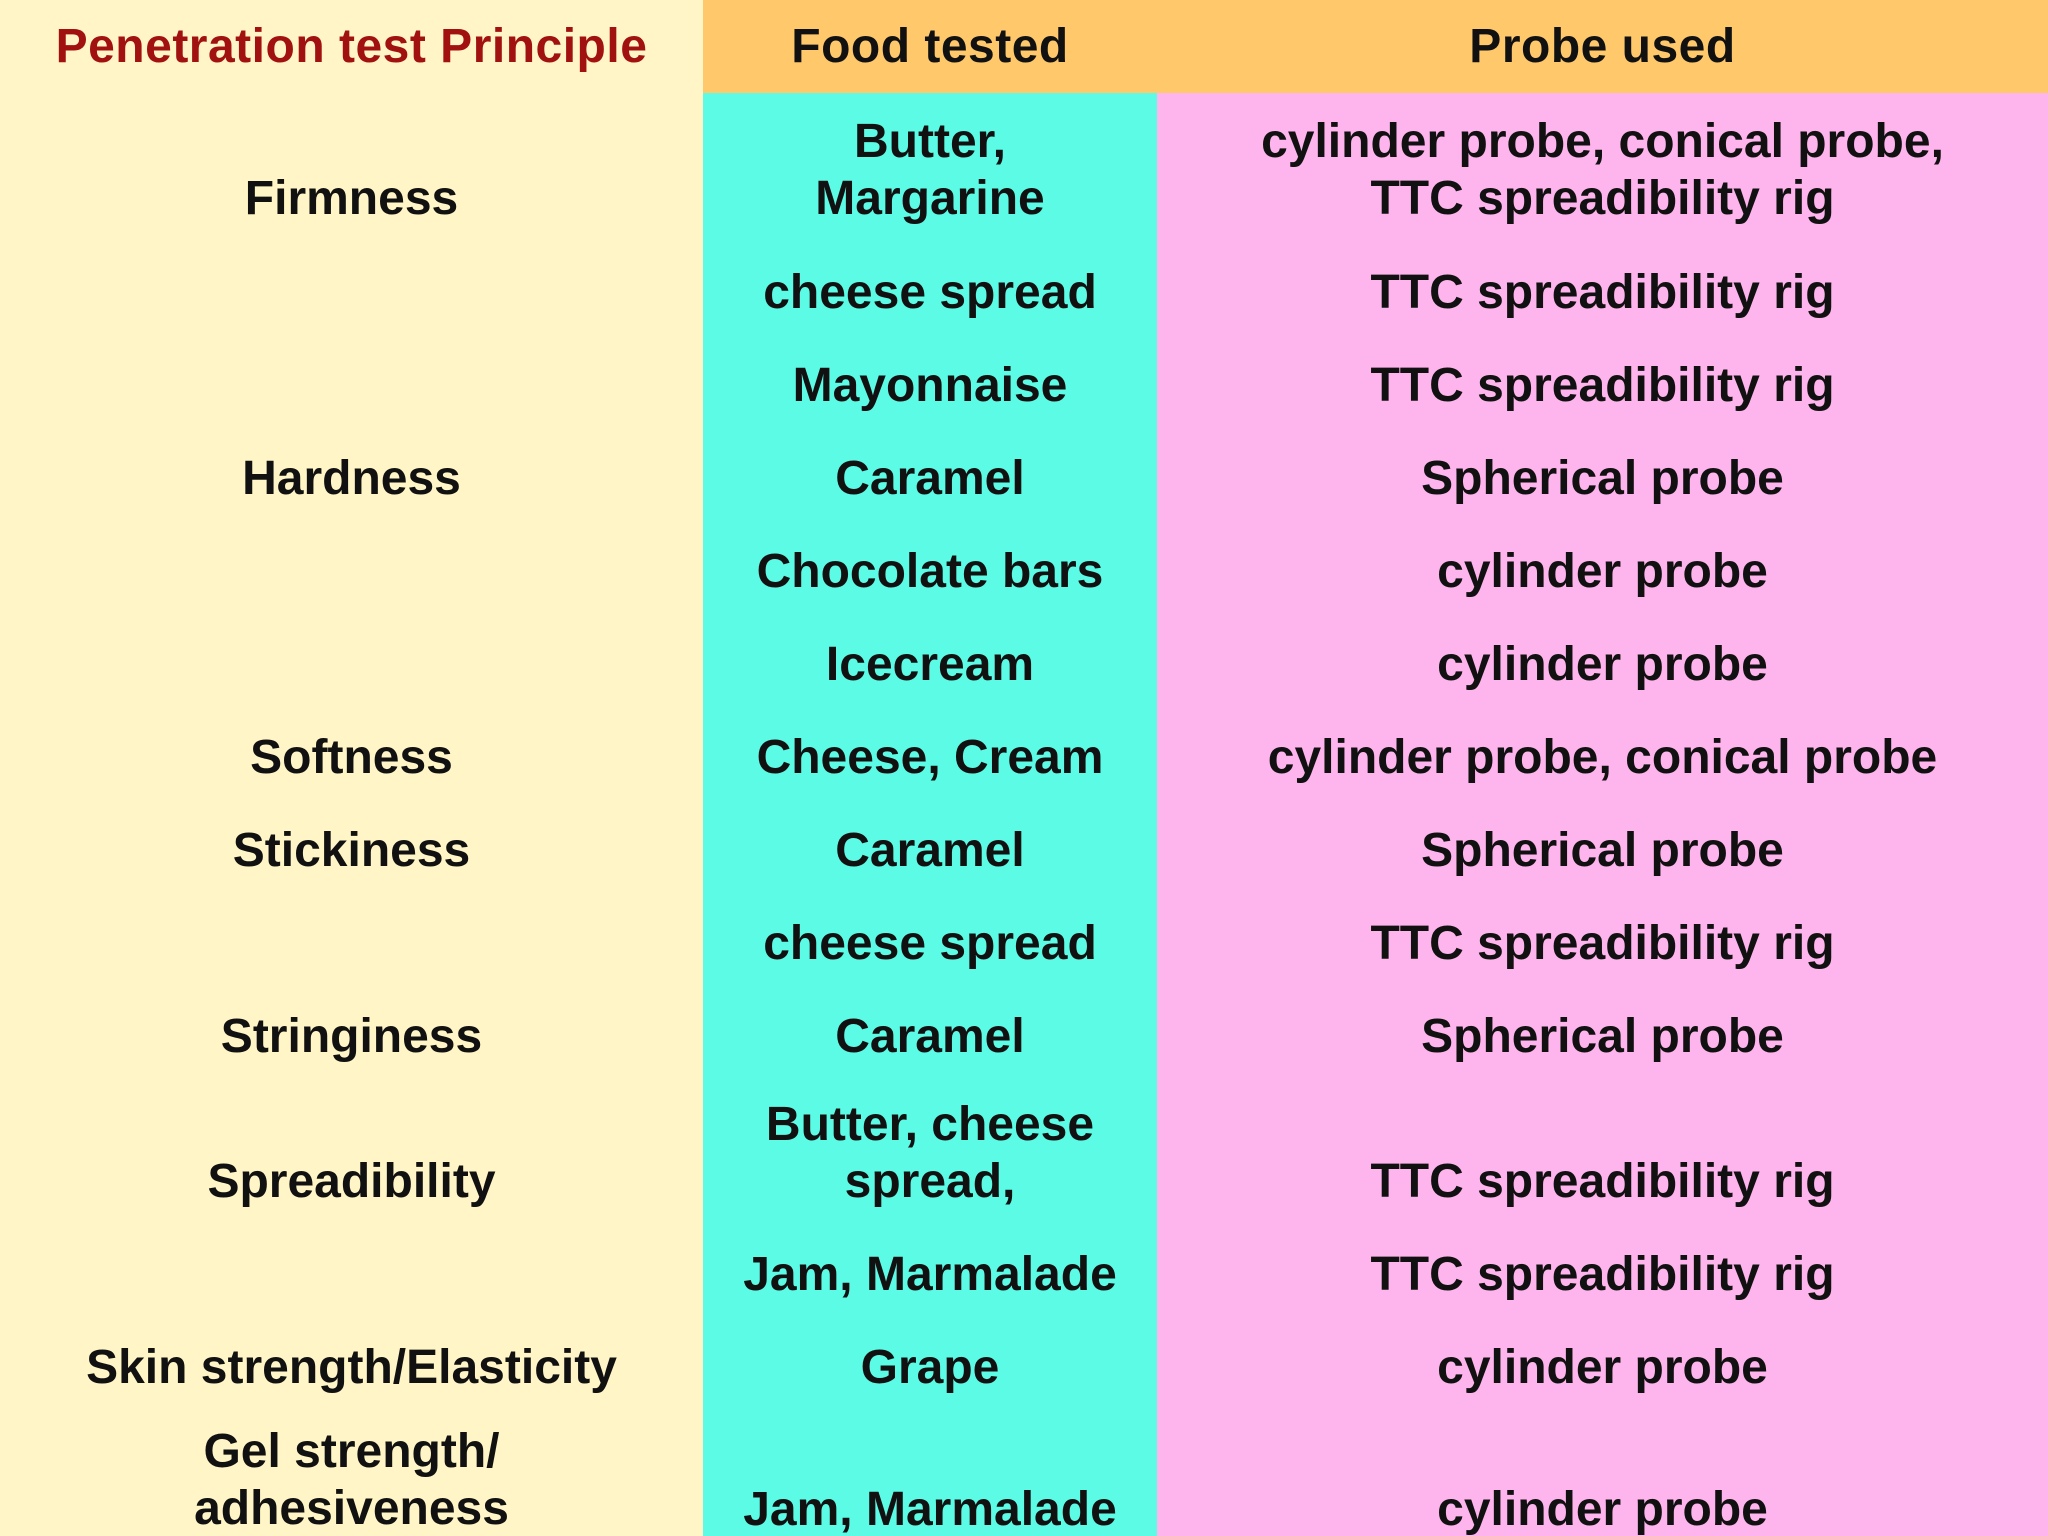 The image size is (2048, 1536). Describe the element at coordinates (930, 1367) in the screenshot. I see `food-cell: Grape` at that location.